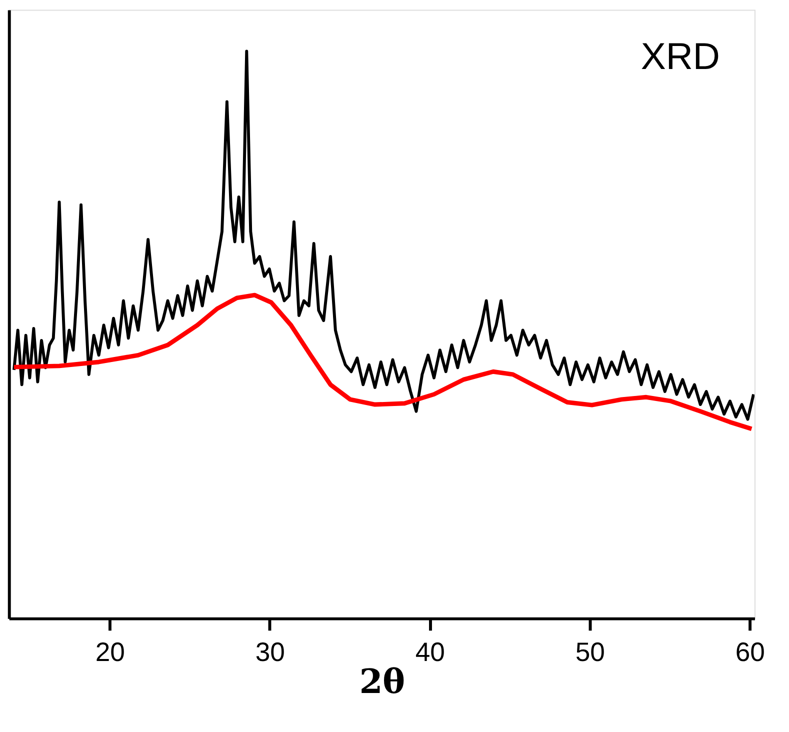  I want to click on x-tick-label: 50, so click(590, 652).